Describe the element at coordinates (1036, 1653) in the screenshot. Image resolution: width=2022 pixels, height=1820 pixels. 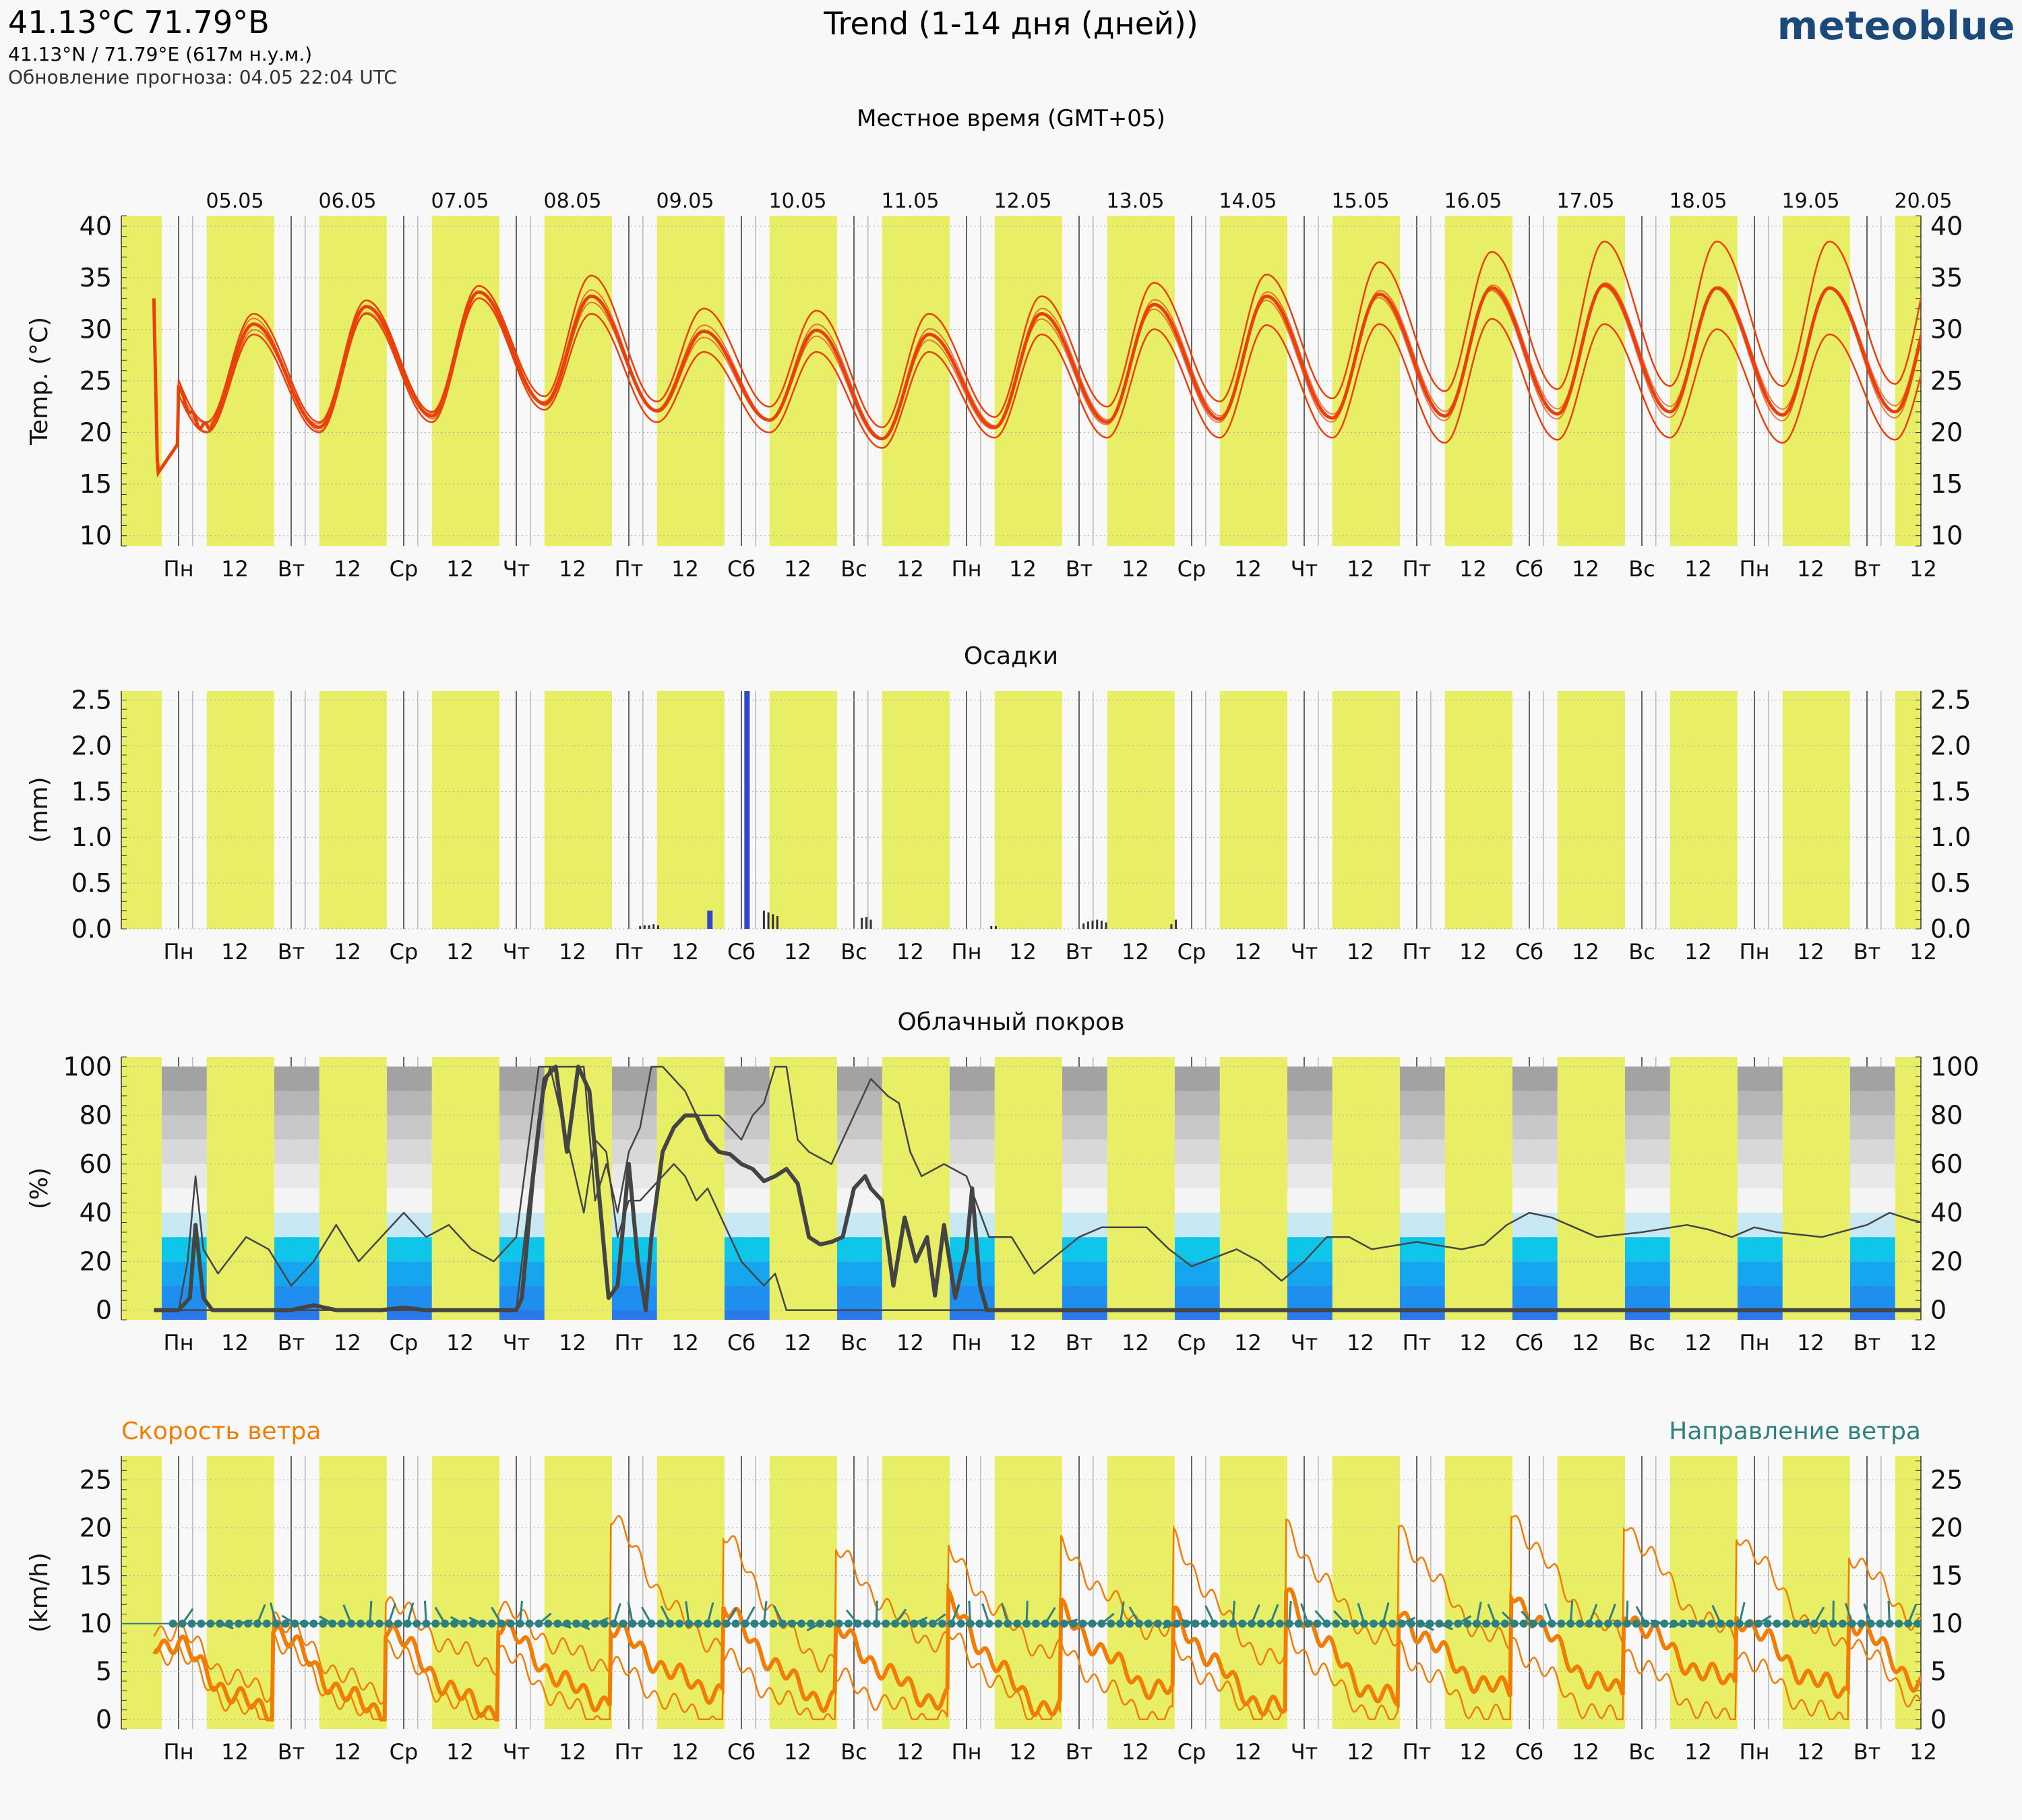
I see `wind-median-line` at that location.